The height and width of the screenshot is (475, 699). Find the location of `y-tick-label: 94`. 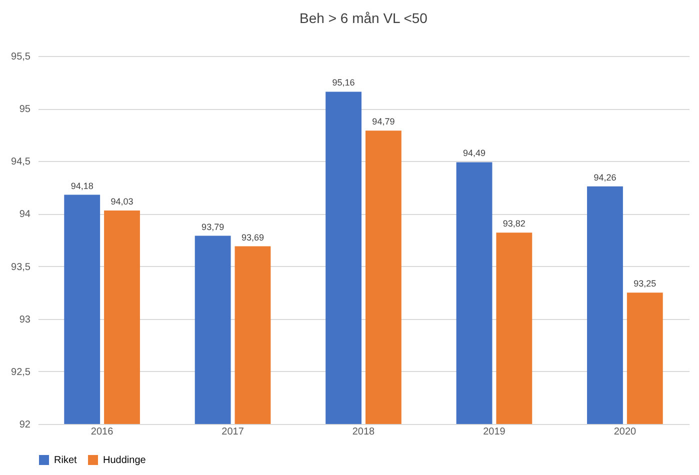

y-tick-label: 94 is located at coordinates (25, 214).